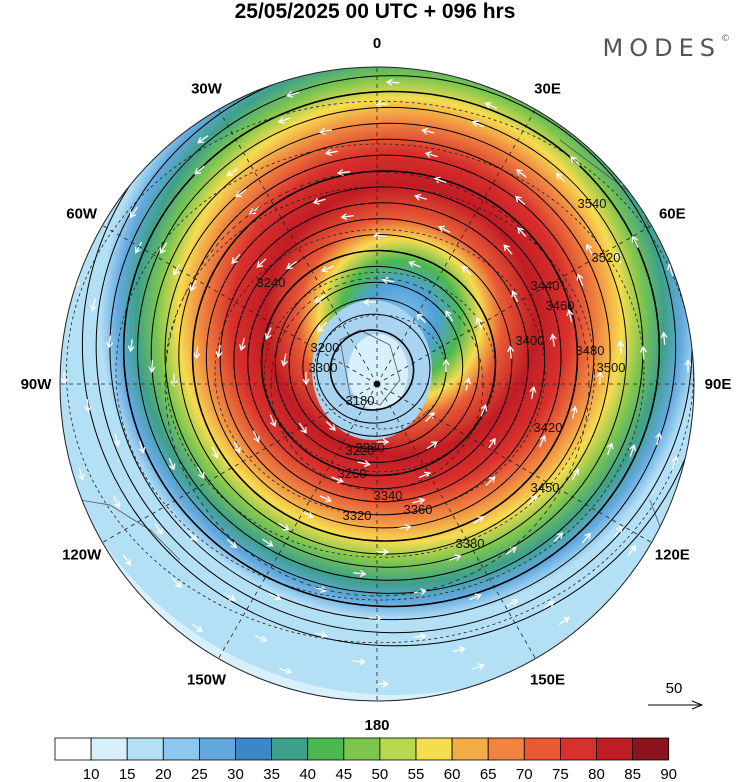 The width and height of the screenshot is (750, 782). Describe the element at coordinates (592, 203) in the screenshot. I see `contour-label: 3540` at that location.